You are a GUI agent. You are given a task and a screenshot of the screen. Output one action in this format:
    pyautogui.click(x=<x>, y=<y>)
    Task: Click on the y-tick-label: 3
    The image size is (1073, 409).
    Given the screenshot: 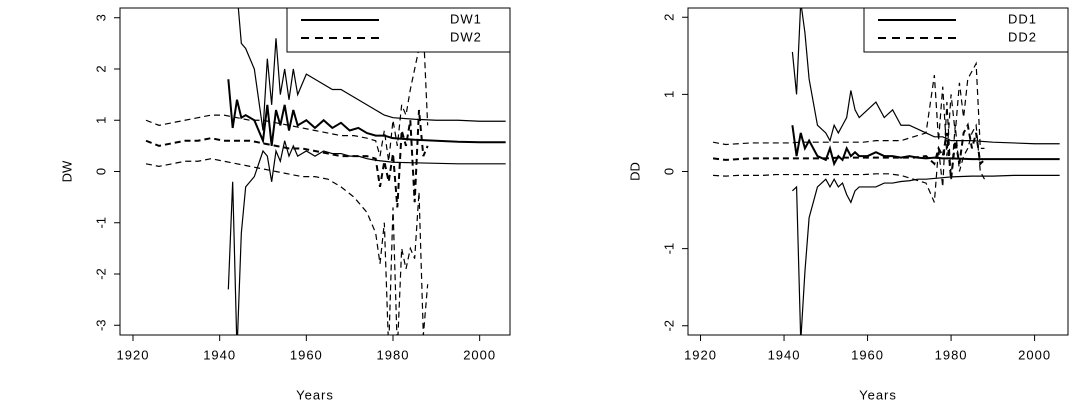 What is the action you would take?
    pyautogui.click(x=100, y=17)
    